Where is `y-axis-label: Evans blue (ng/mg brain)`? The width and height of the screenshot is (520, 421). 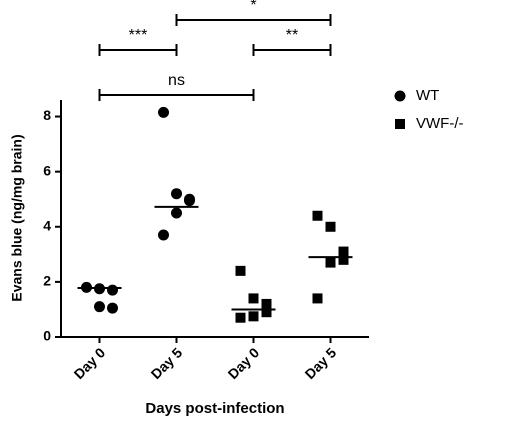 y-axis-label: Evans blue (ng/mg brain) is located at coordinates (17, 217).